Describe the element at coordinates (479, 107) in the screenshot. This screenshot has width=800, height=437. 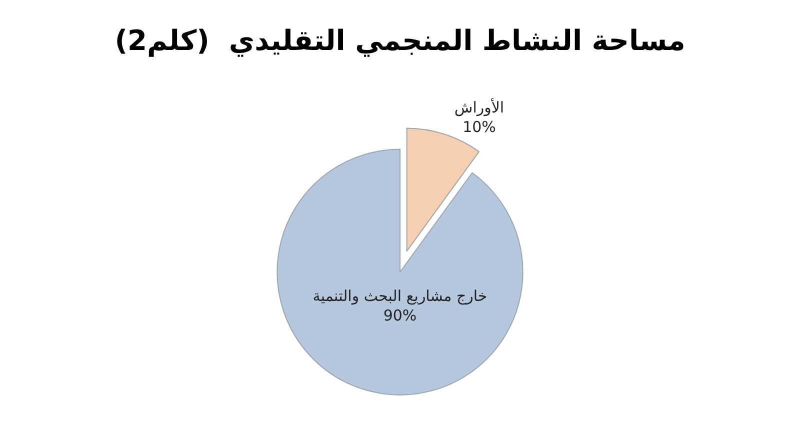
I see `slice-label: الأوراش` at that location.